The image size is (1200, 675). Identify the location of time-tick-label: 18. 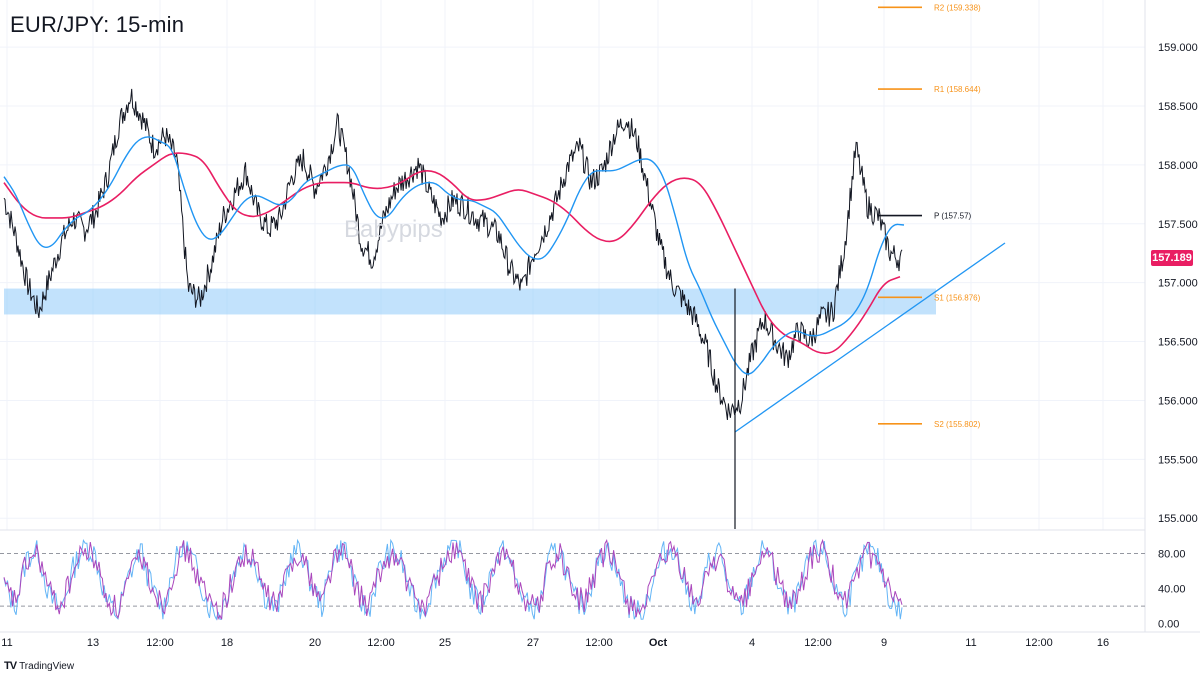
(227, 643).